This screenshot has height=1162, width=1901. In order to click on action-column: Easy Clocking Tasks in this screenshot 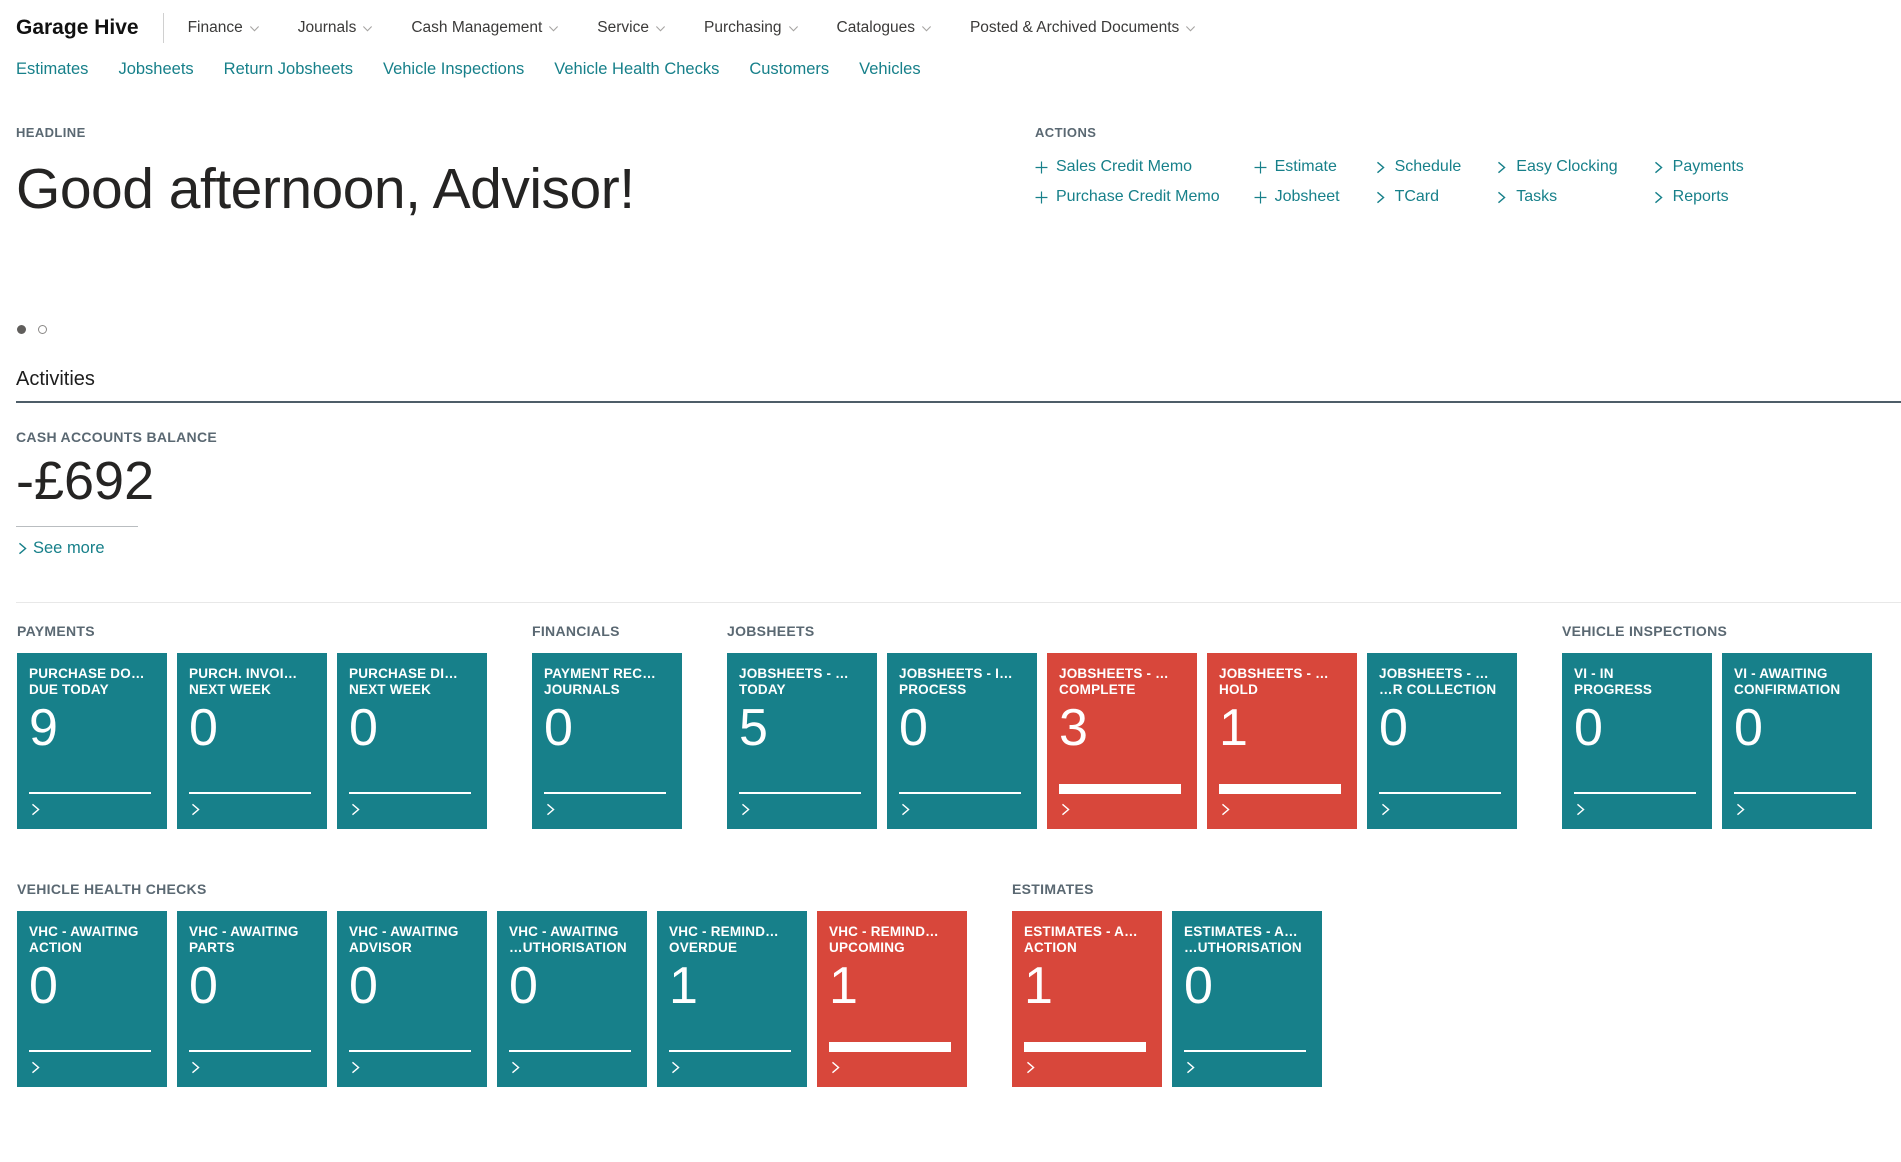, I will do `click(1556, 182)`.